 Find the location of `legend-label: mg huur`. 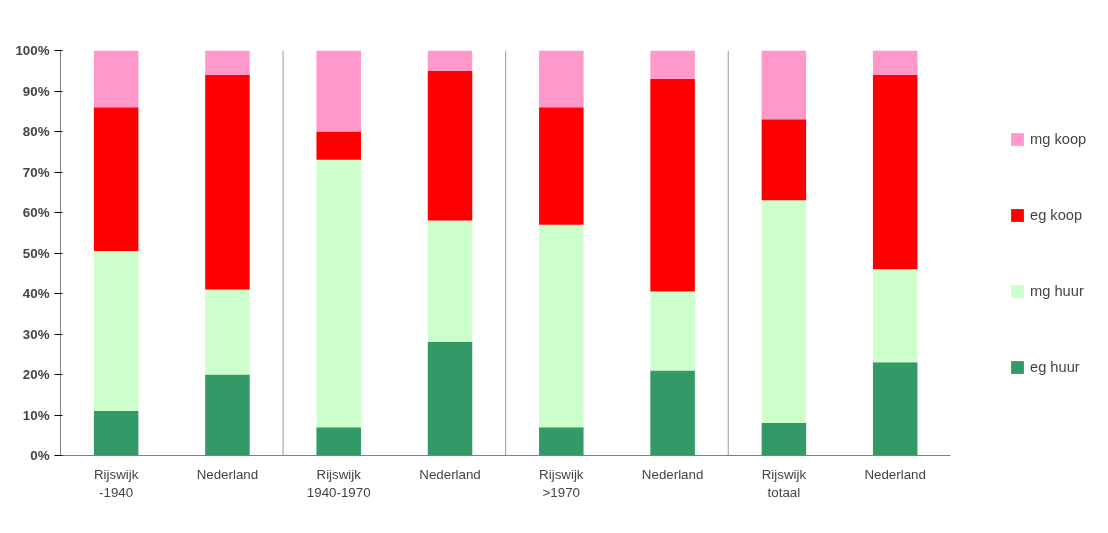

legend-label: mg huur is located at coordinates (1057, 290).